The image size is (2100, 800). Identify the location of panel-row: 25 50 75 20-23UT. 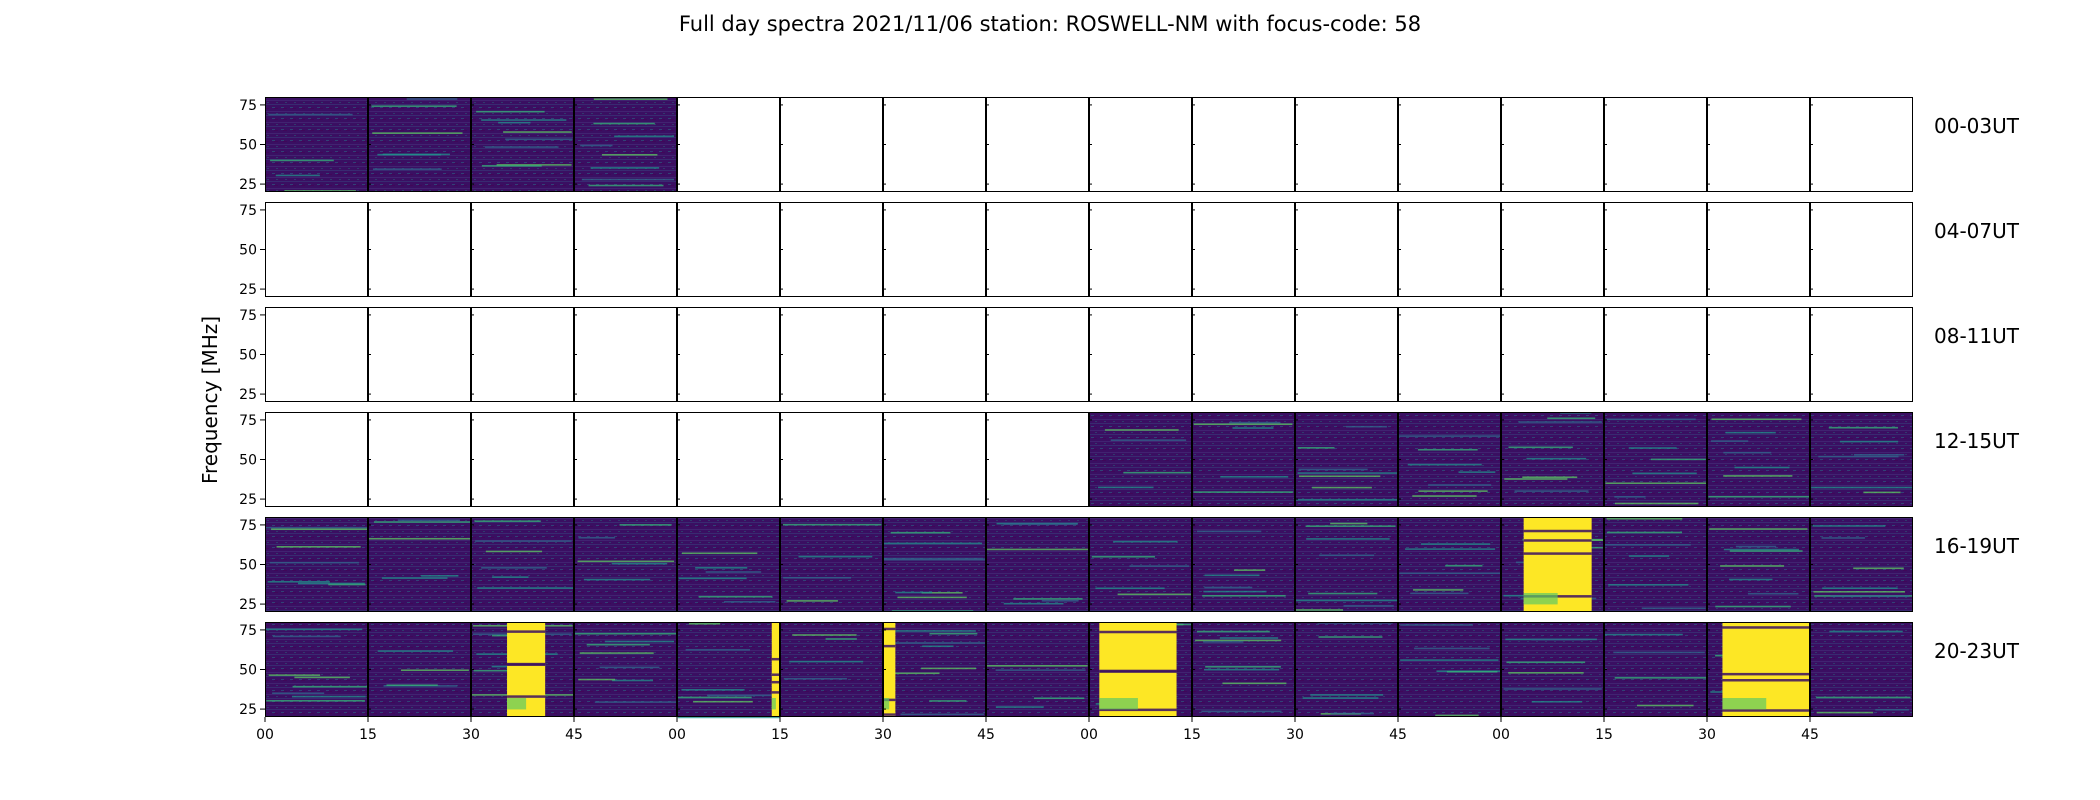
(1129, 670).